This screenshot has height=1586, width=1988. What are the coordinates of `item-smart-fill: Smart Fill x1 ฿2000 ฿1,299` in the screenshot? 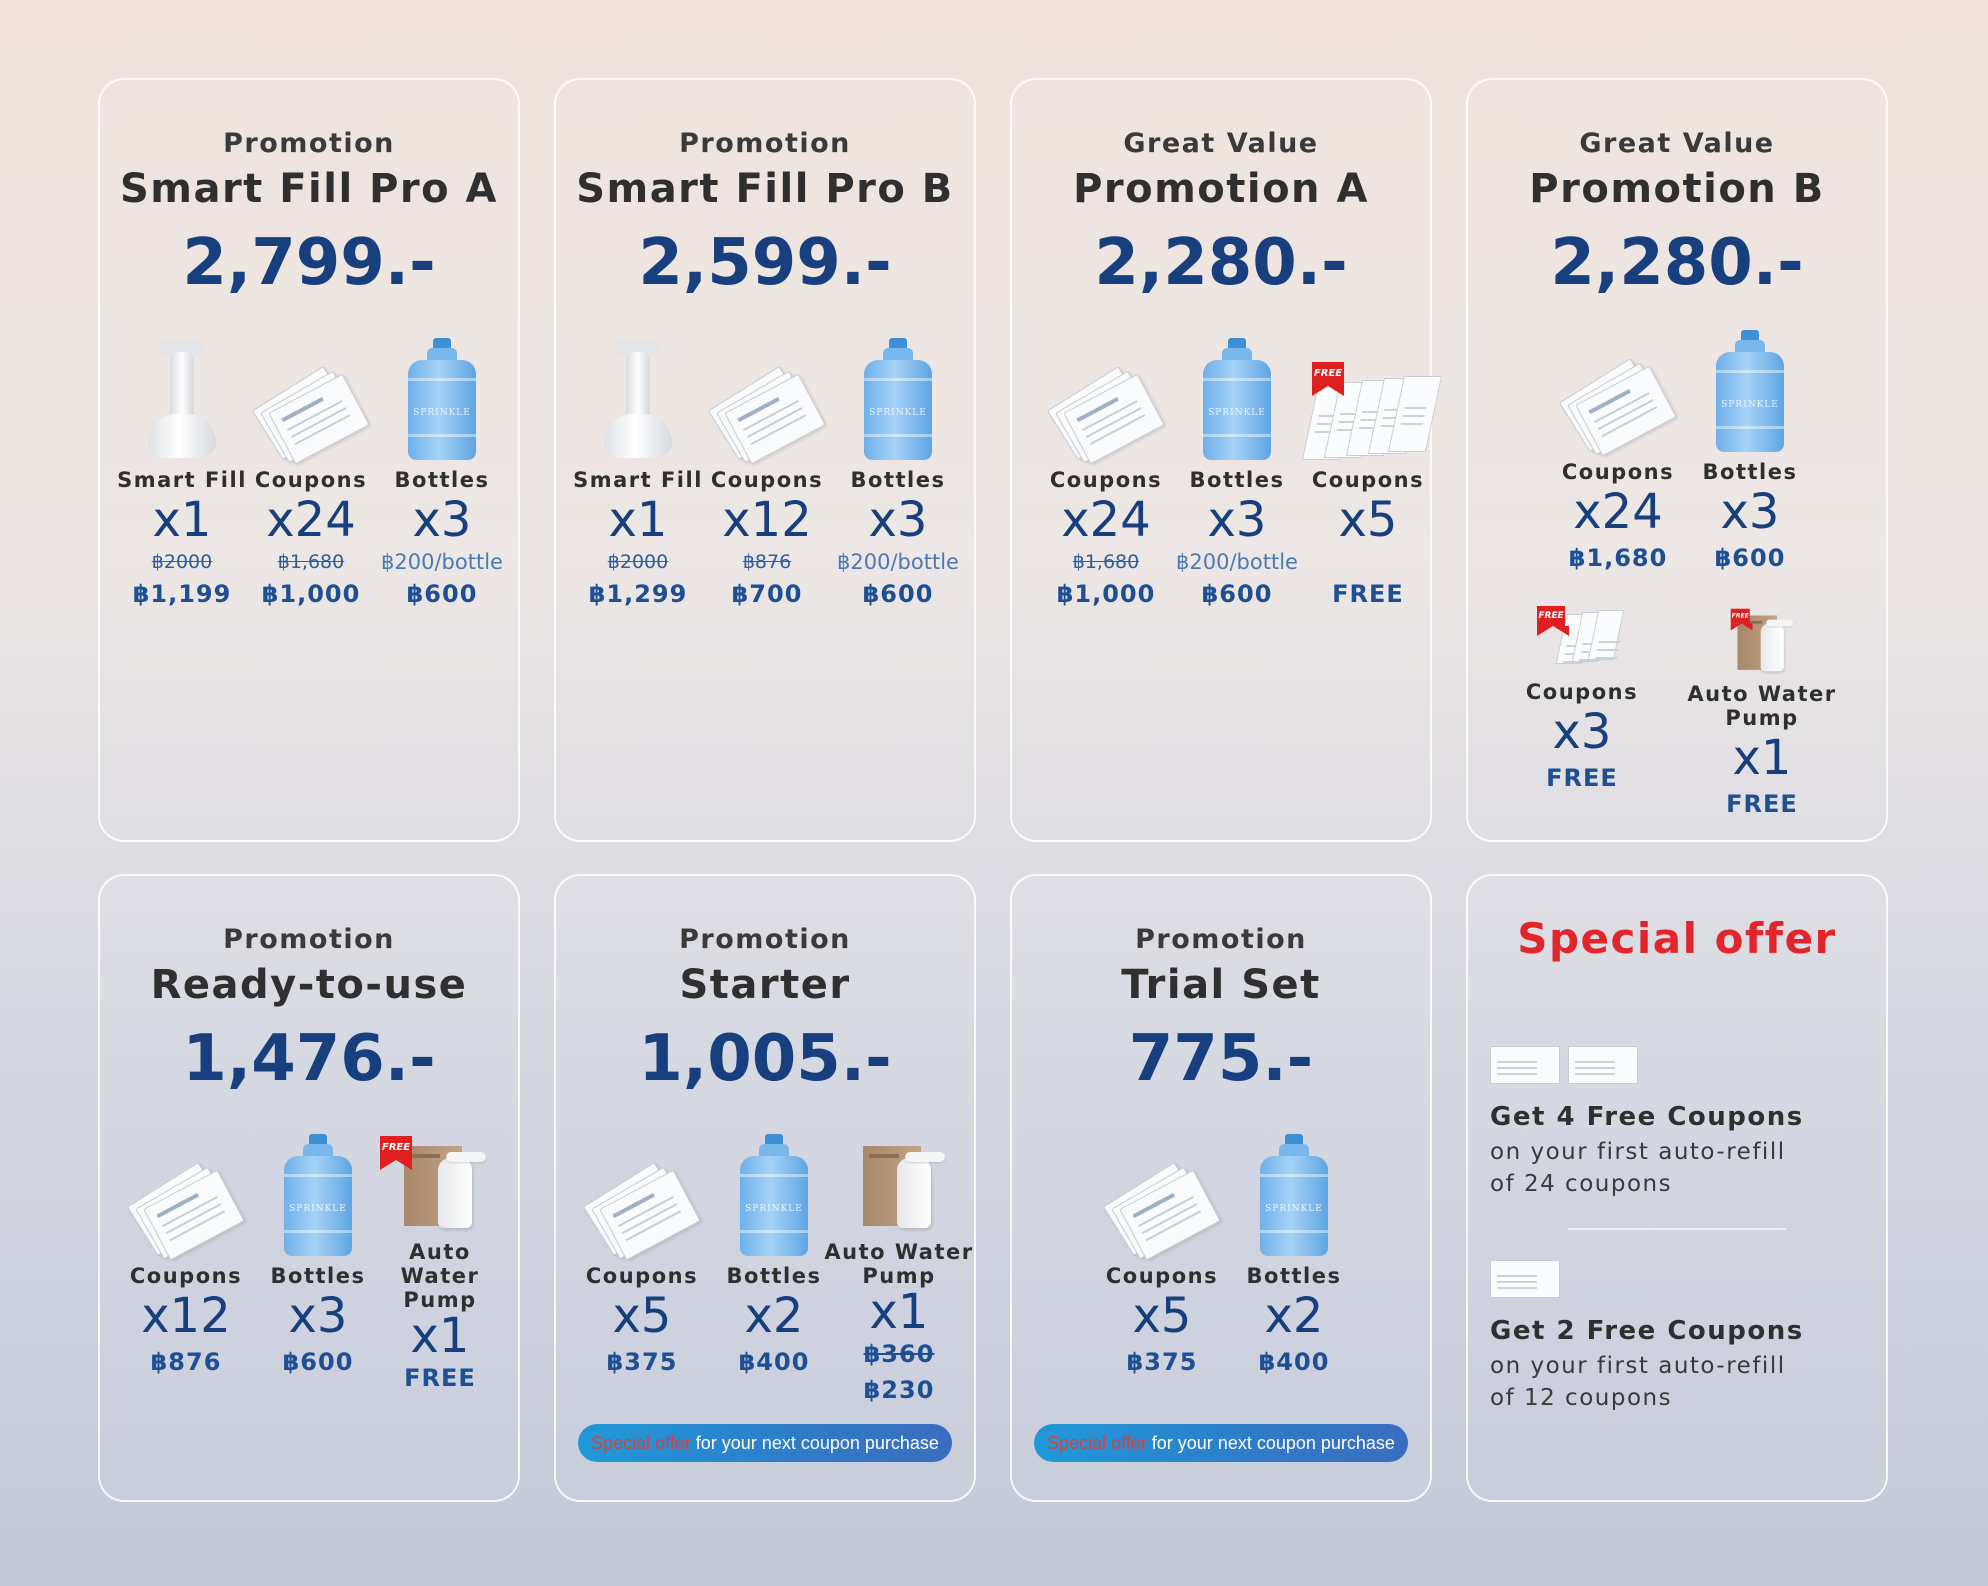 It's located at (638, 471).